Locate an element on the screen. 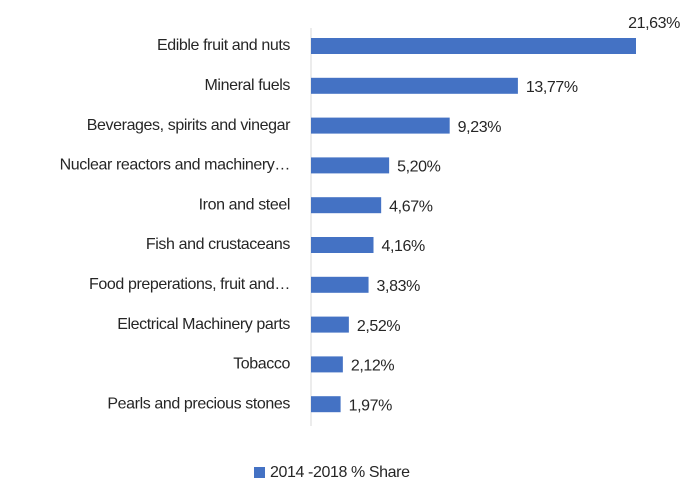 The height and width of the screenshot is (484, 693). category-label: Iron and steel is located at coordinates (244, 204).